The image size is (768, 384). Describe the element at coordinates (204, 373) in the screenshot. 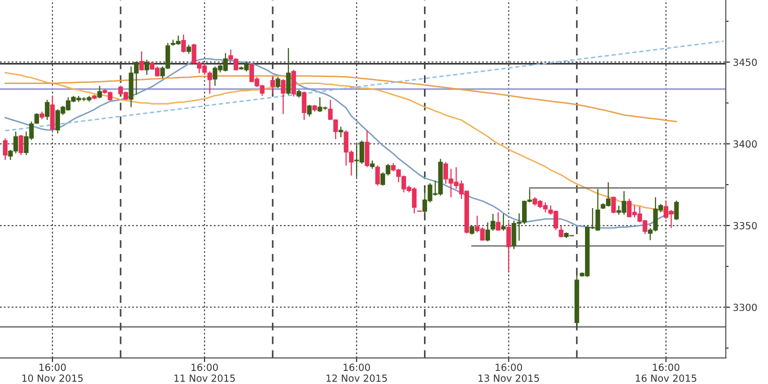

I see `x-tick-label: 16:00 11 Nov 2015` at that location.